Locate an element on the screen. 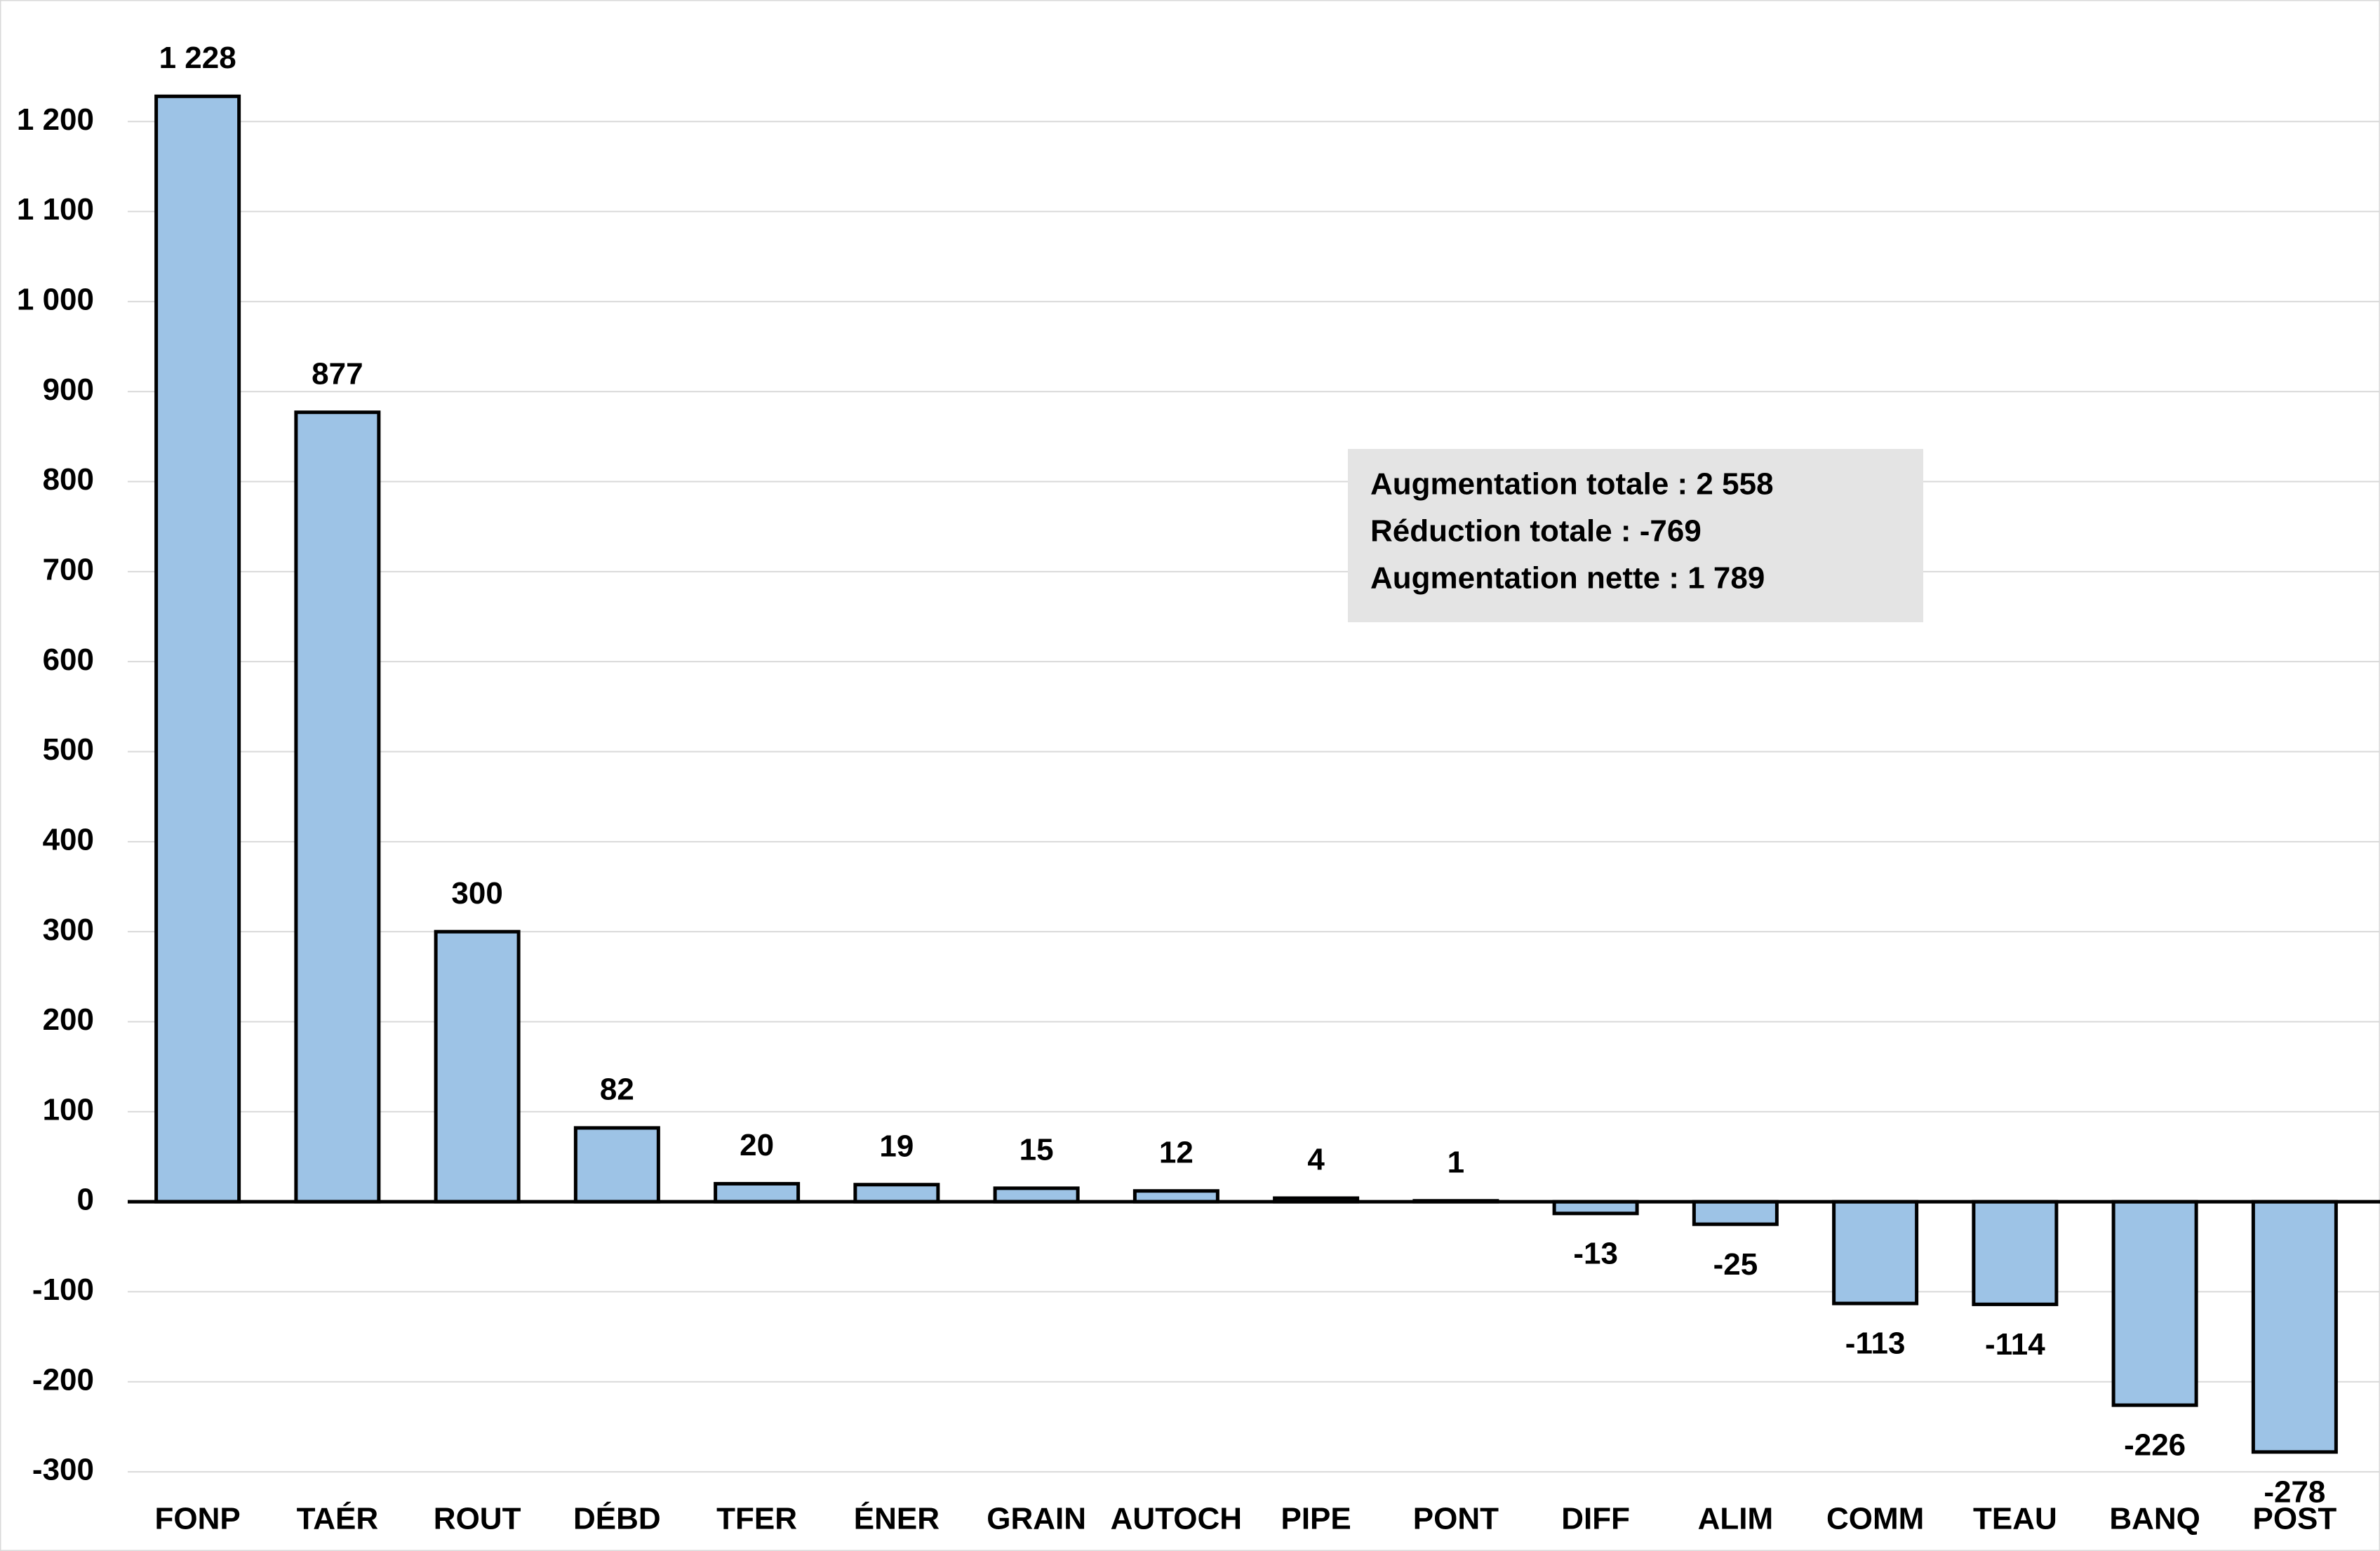 This screenshot has height=1551, width=2380. y-tick-label: 500 is located at coordinates (69, 750).